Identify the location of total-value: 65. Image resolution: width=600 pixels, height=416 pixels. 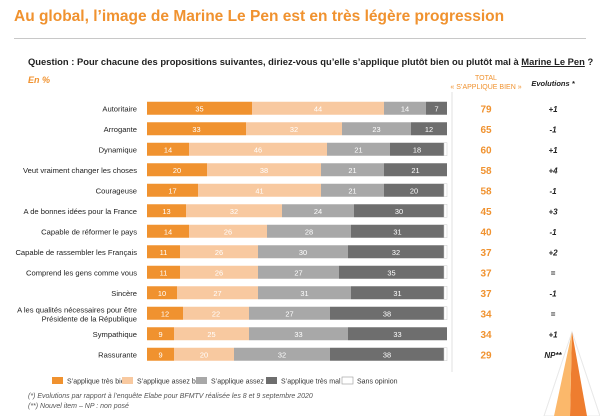
(486, 130).